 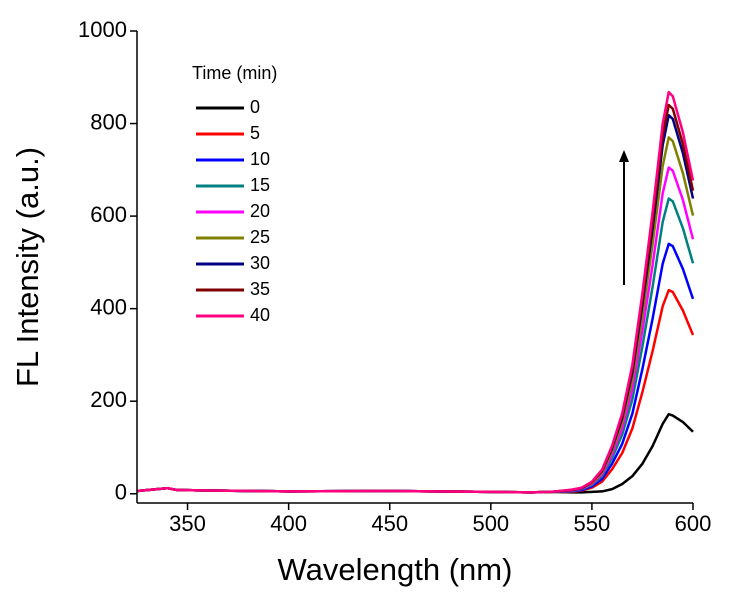 What do you see at coordinates (260, 263) in the screenshot?
I see `legend-label: 30` at bounding box center [260, 263].